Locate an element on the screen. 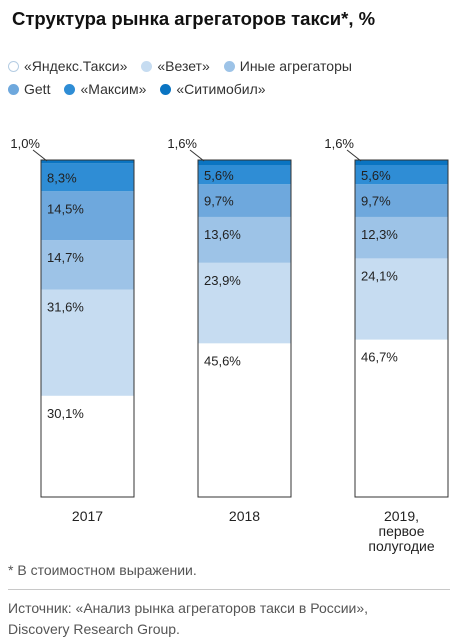 This screenshot has width=458, height=643. legend-row-2: Gett «Максим» «Ситимобил» is located at coordinates (144, 89).